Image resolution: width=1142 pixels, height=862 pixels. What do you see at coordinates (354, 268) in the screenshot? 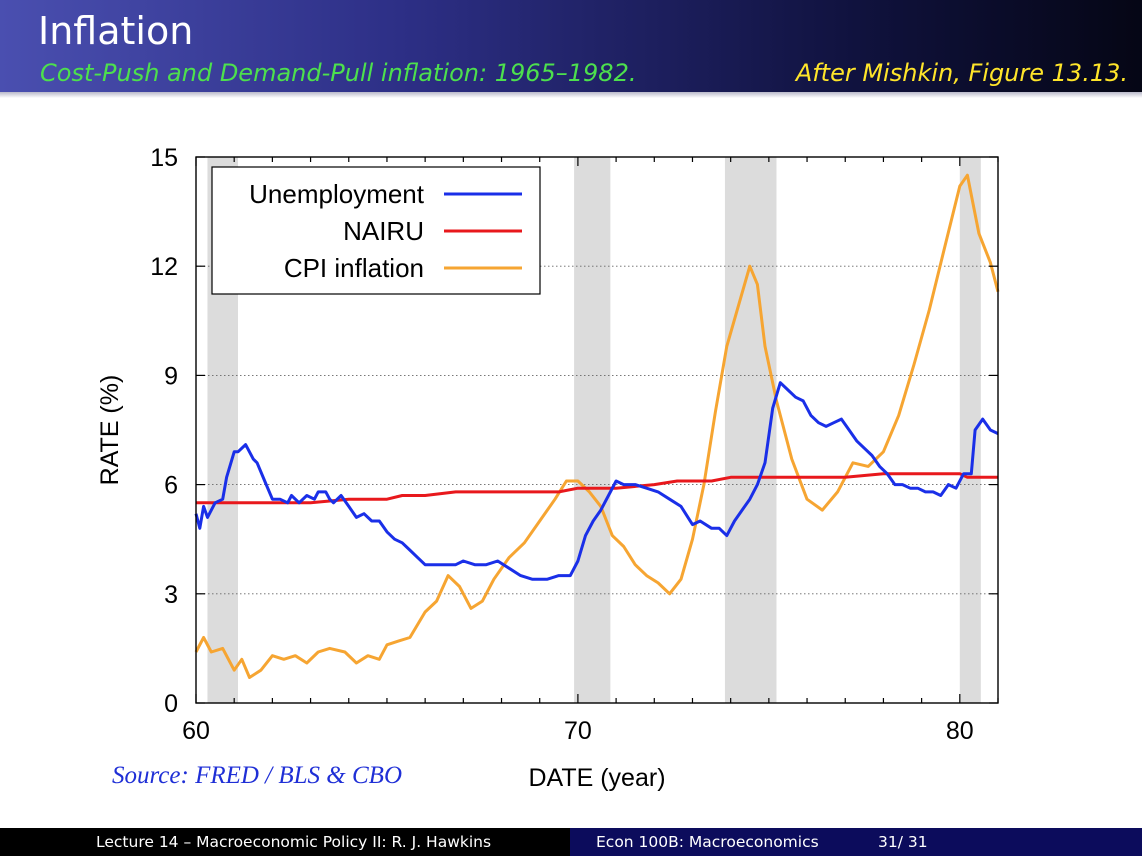
I see `legend-label: CPI inflation` at bounding box center [354, 268].